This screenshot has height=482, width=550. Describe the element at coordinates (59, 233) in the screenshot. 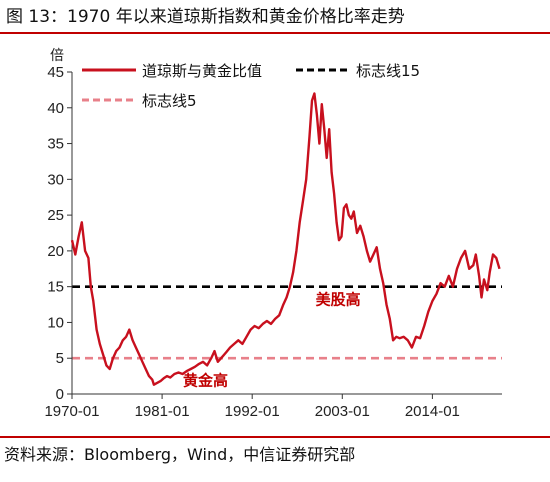

I see `y-axis-ticks: 0 5 10 15 20 25 30 35 40 45` at that location.